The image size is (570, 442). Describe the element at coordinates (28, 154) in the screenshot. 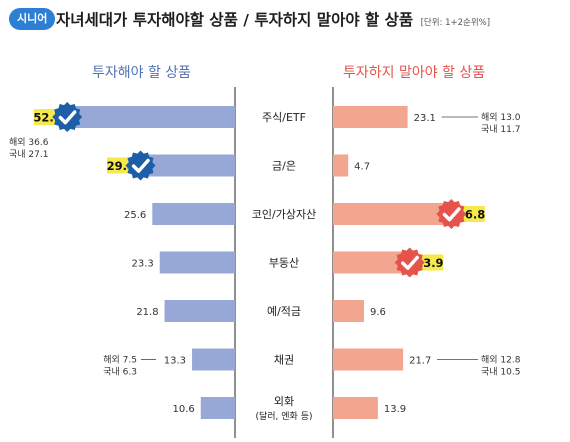

I see `breakdown-label: 국내 27.1` at that location.